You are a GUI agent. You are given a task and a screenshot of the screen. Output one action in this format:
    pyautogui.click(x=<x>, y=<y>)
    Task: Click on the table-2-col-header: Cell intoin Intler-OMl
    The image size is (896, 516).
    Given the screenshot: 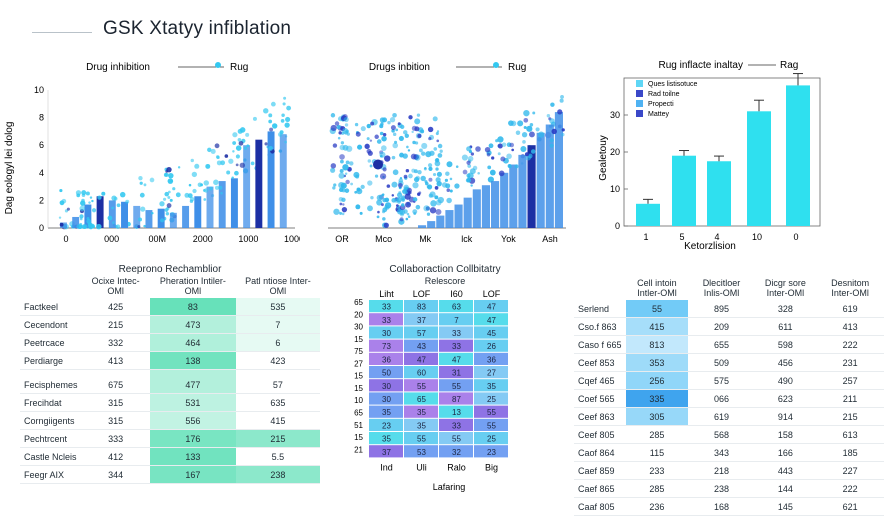 What is the action you would take?
    pyautogui.click(x=657, y=288)
    